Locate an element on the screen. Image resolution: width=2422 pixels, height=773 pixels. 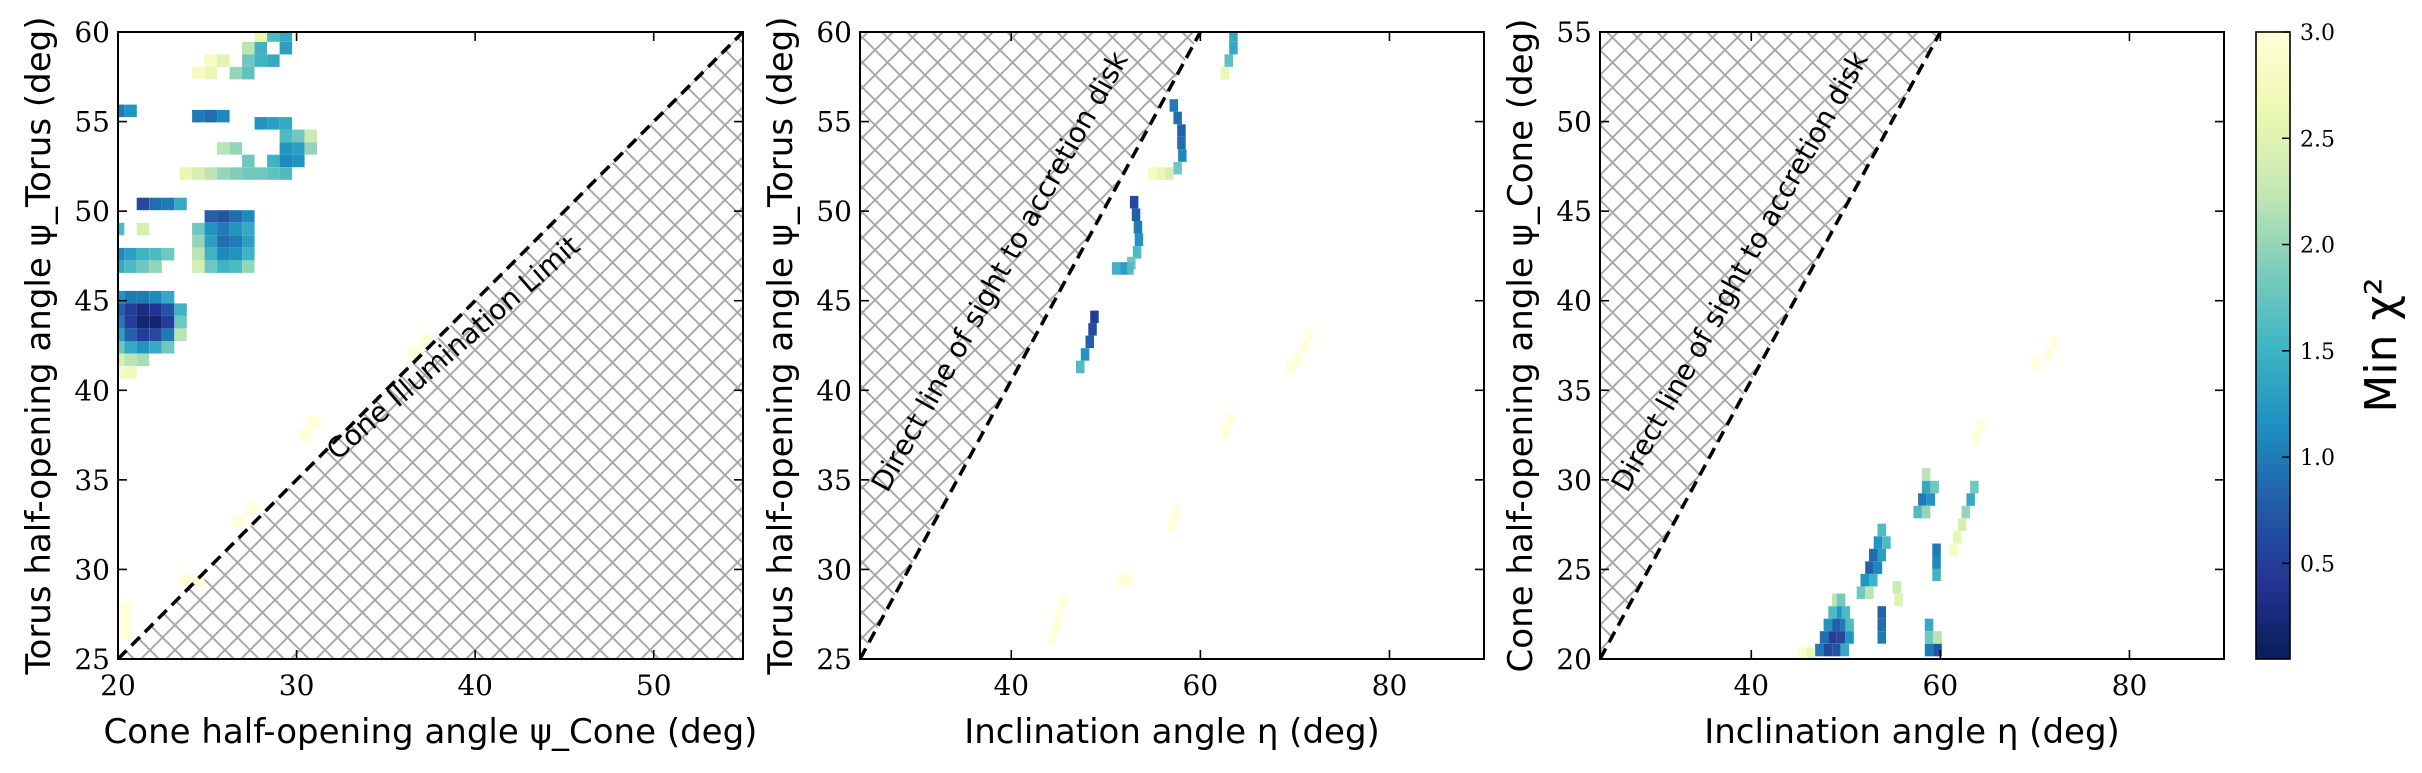
x-tick-label: 30 is located at coordinates (297, 685).